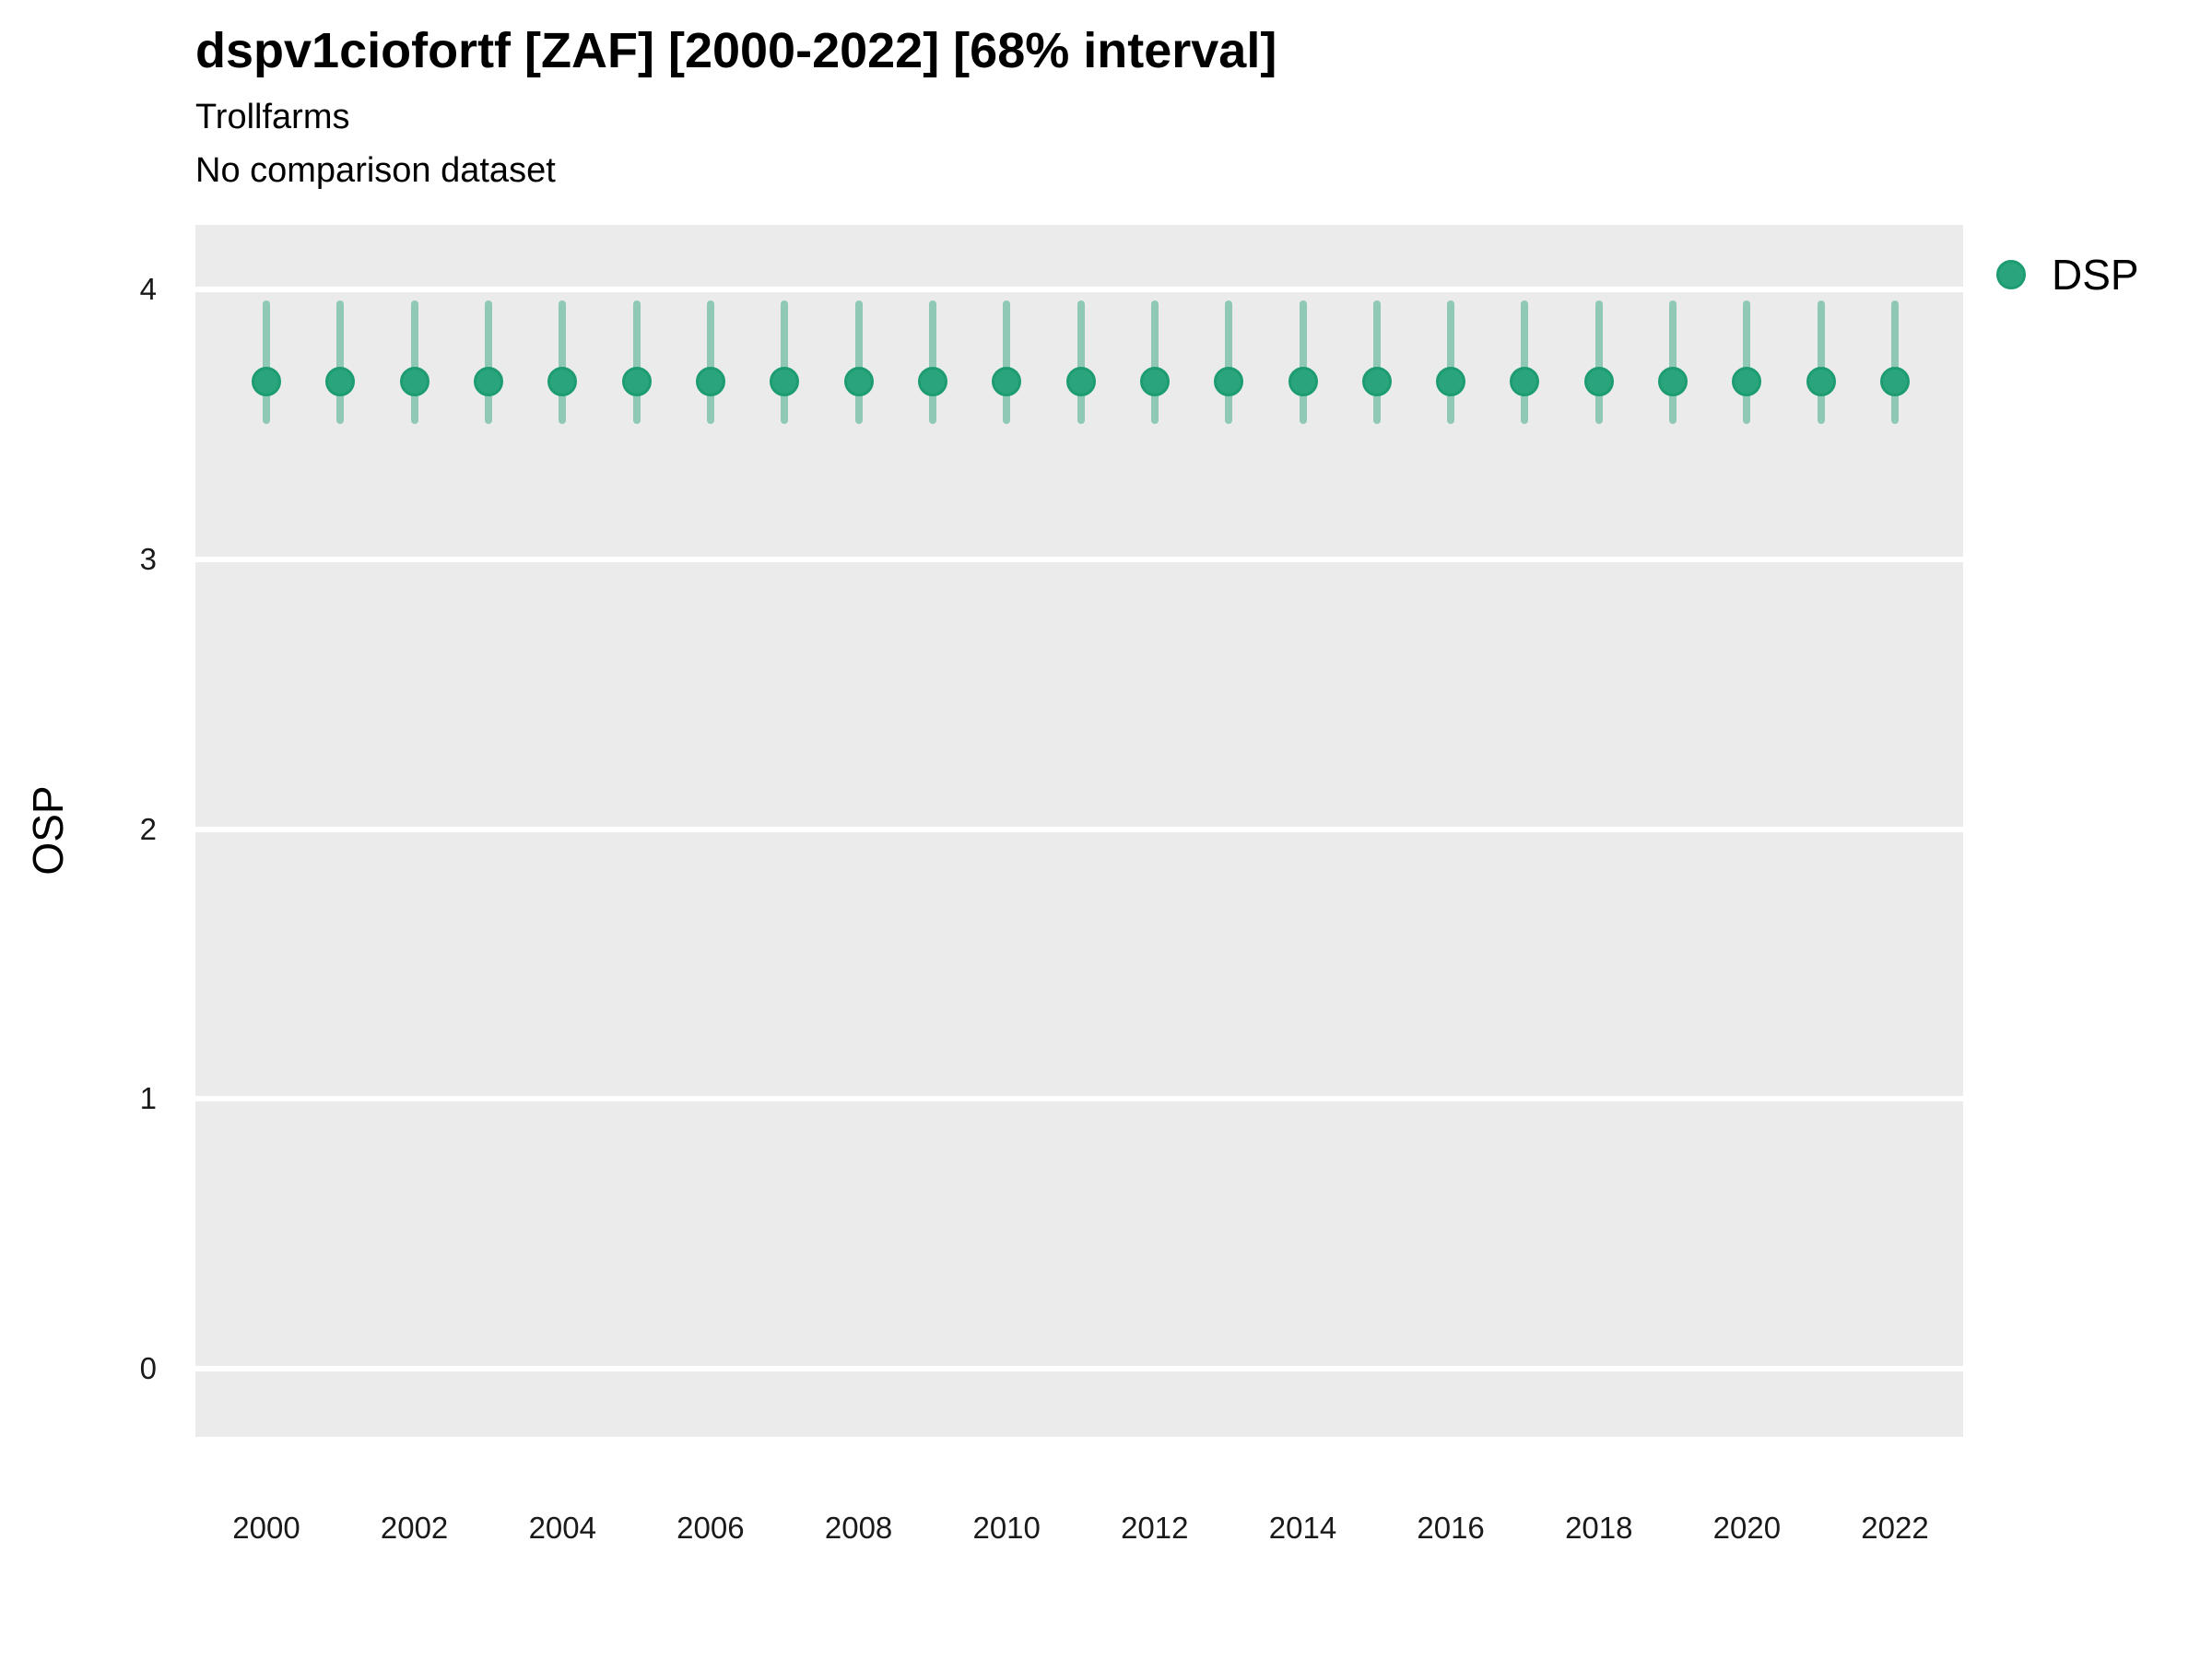 The image size is (2212, 1659). Describe the element at coordinates (1895, 1528) in the screenshot. I see `x-tick-label-2022: 2022` at that location.